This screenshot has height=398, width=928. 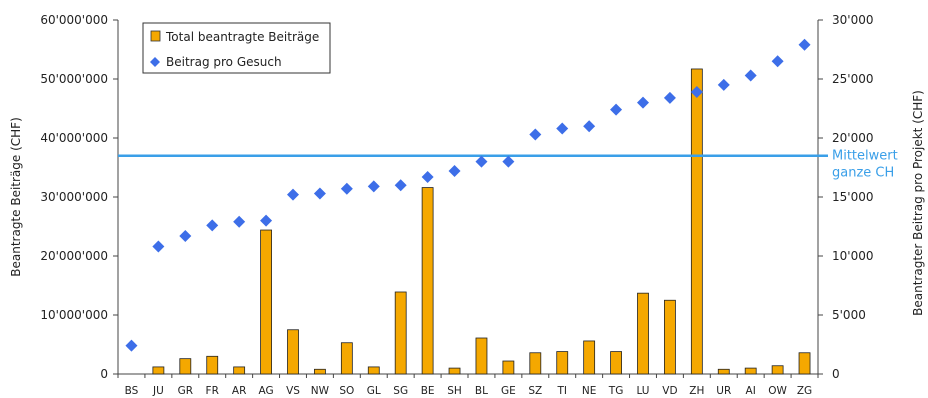 What do you see at coordinates (642, 391) in the screenshot?
I see `x-tick-label: LU` at bounding box center [642, 391].